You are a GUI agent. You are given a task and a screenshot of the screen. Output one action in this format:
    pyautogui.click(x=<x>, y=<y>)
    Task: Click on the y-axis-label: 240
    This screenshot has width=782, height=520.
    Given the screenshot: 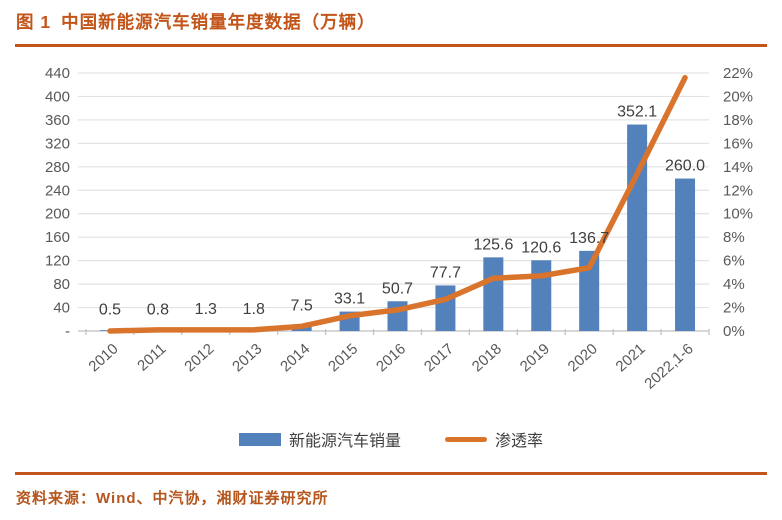 What is the action you would take?
    pyautogui.click(x=57, y=190)
    